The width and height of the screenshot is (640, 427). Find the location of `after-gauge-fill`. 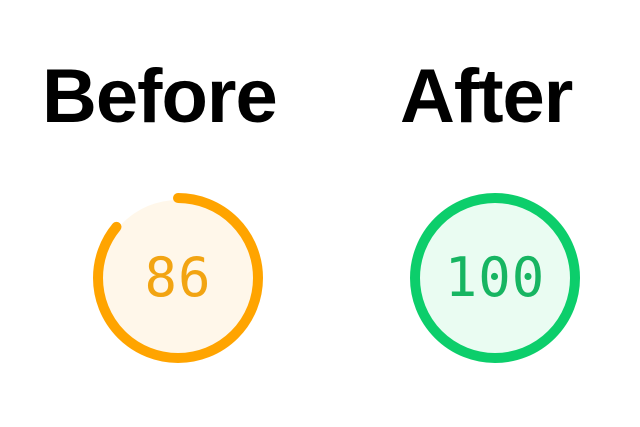

after-gauge-fill is located at coordinates (495, 278).